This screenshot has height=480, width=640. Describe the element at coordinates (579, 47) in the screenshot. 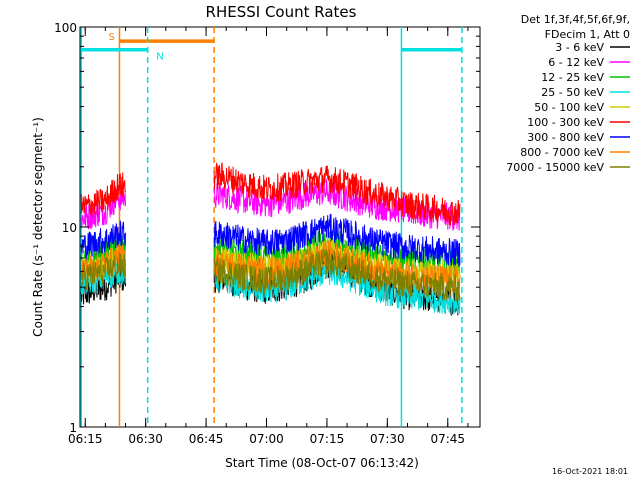

I see `legend-entry-label: 3 - 6 keV` at that location.